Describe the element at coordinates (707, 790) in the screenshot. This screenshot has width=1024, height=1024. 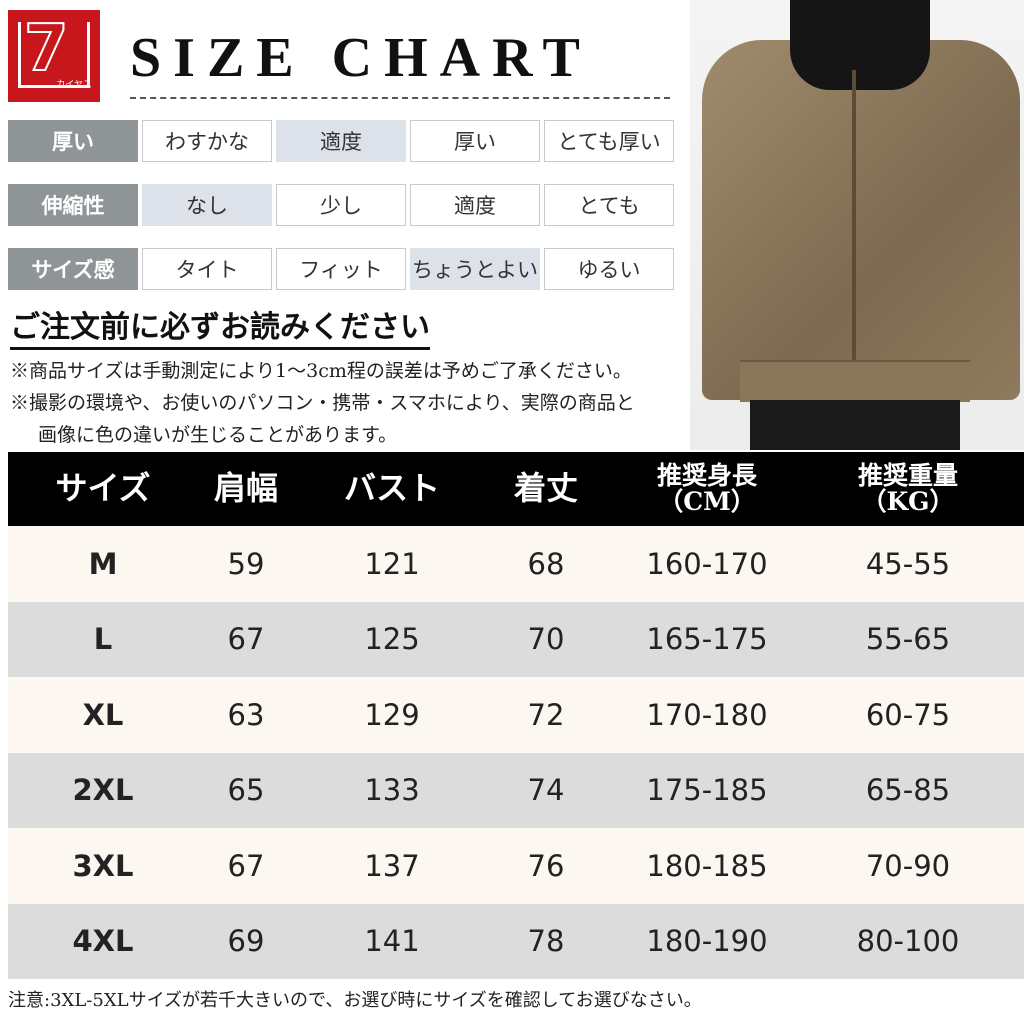
I see `table-cell: 175-185` at that location.